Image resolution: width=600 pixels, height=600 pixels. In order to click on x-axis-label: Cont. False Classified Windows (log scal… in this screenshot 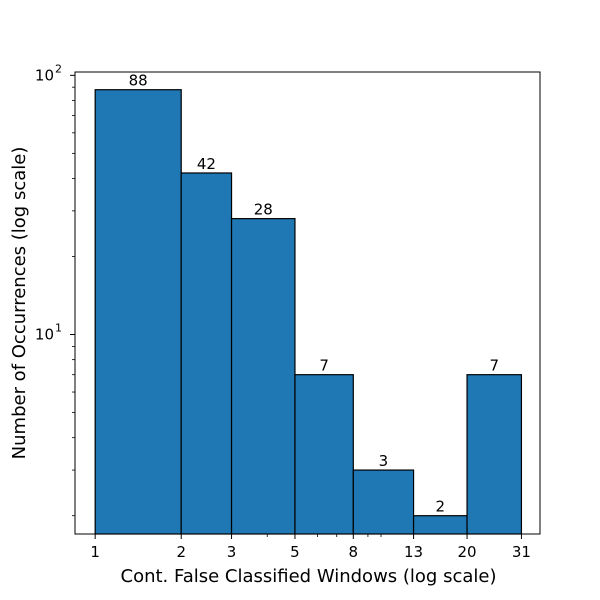, I will do `click(309, 576)`.